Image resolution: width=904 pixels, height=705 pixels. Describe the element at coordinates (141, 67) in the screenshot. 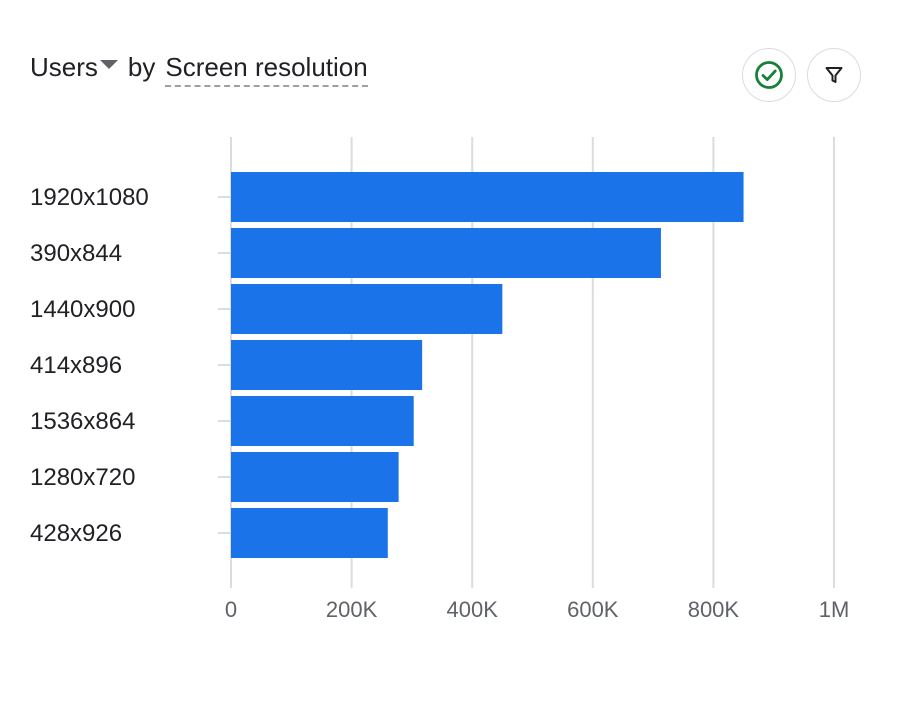

I see `by-label: by` at that location.